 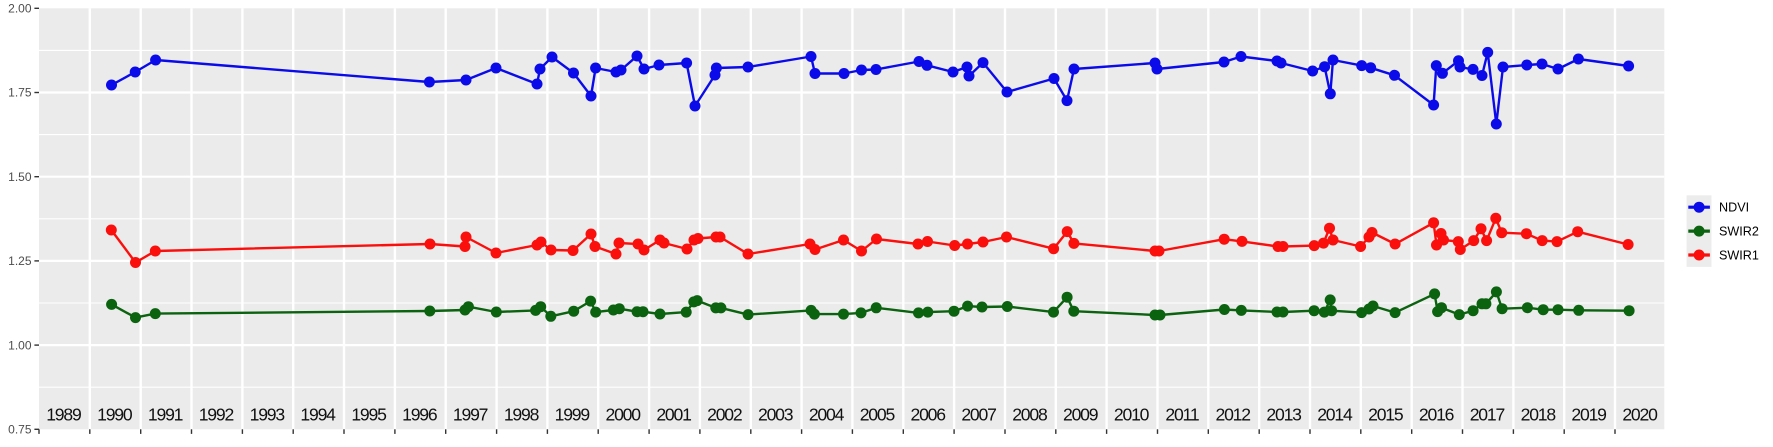 I want to click on svg-text: 2020, so click(x=1640, y=415).